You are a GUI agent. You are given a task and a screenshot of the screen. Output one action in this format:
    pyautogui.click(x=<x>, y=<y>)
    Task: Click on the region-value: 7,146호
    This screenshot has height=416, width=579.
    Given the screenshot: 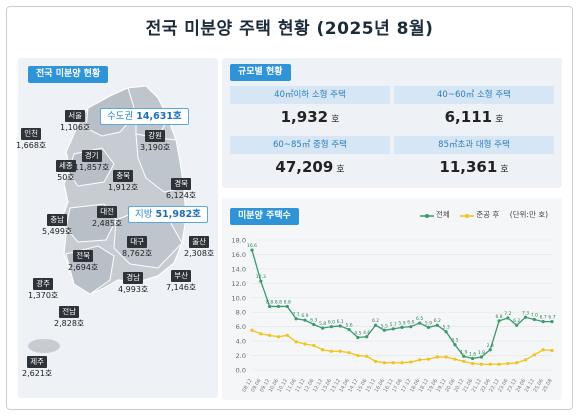 What is the action you would take?
    pyautogui.click(x=181, y=287)
    